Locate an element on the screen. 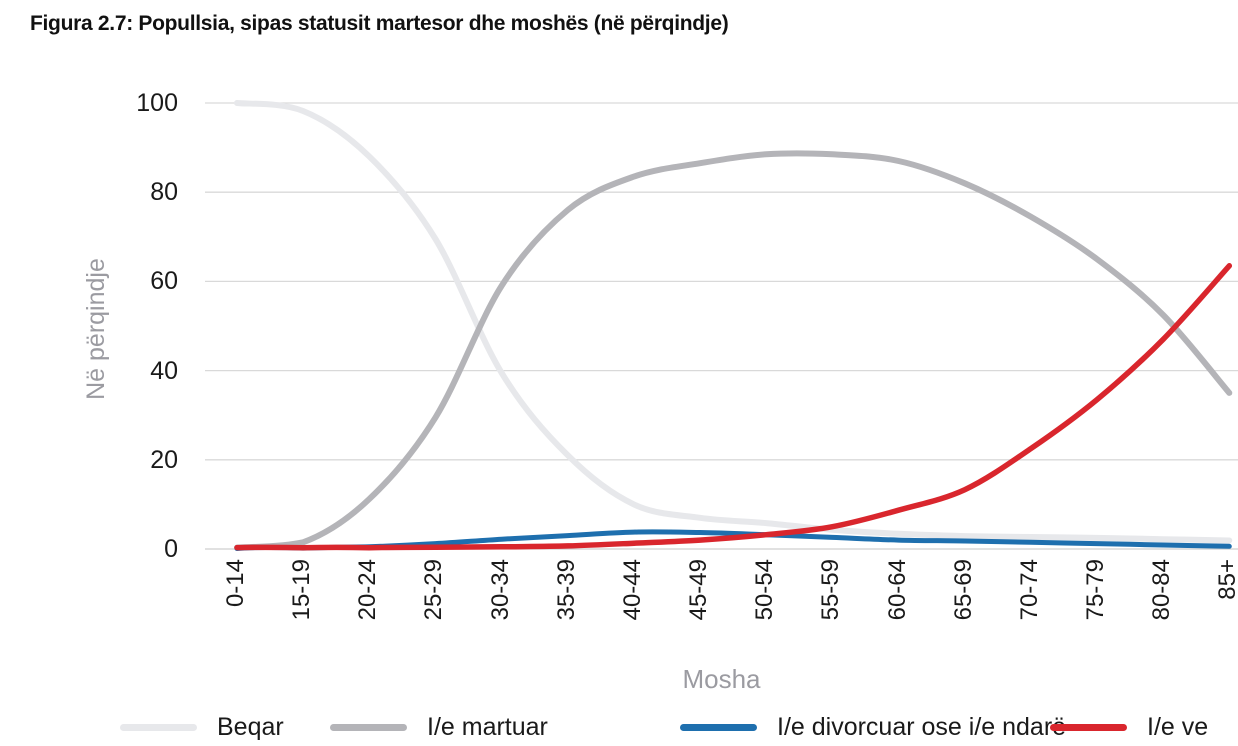  x-tick-label: 30-34 is located at coordinates (500, 590).